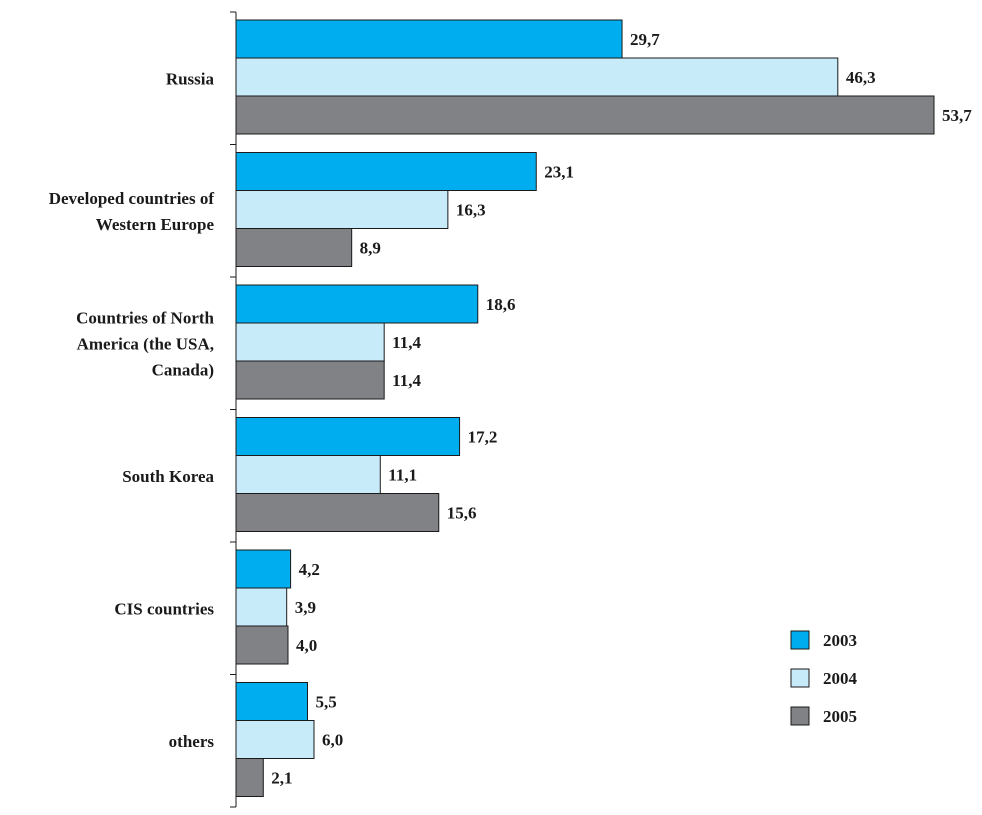 The height and width of the screenshot is (815, 982). Describe the element at coordinates (281, 778) in the screenshot. I see `data-label-2005-5: 2,1` at that location.